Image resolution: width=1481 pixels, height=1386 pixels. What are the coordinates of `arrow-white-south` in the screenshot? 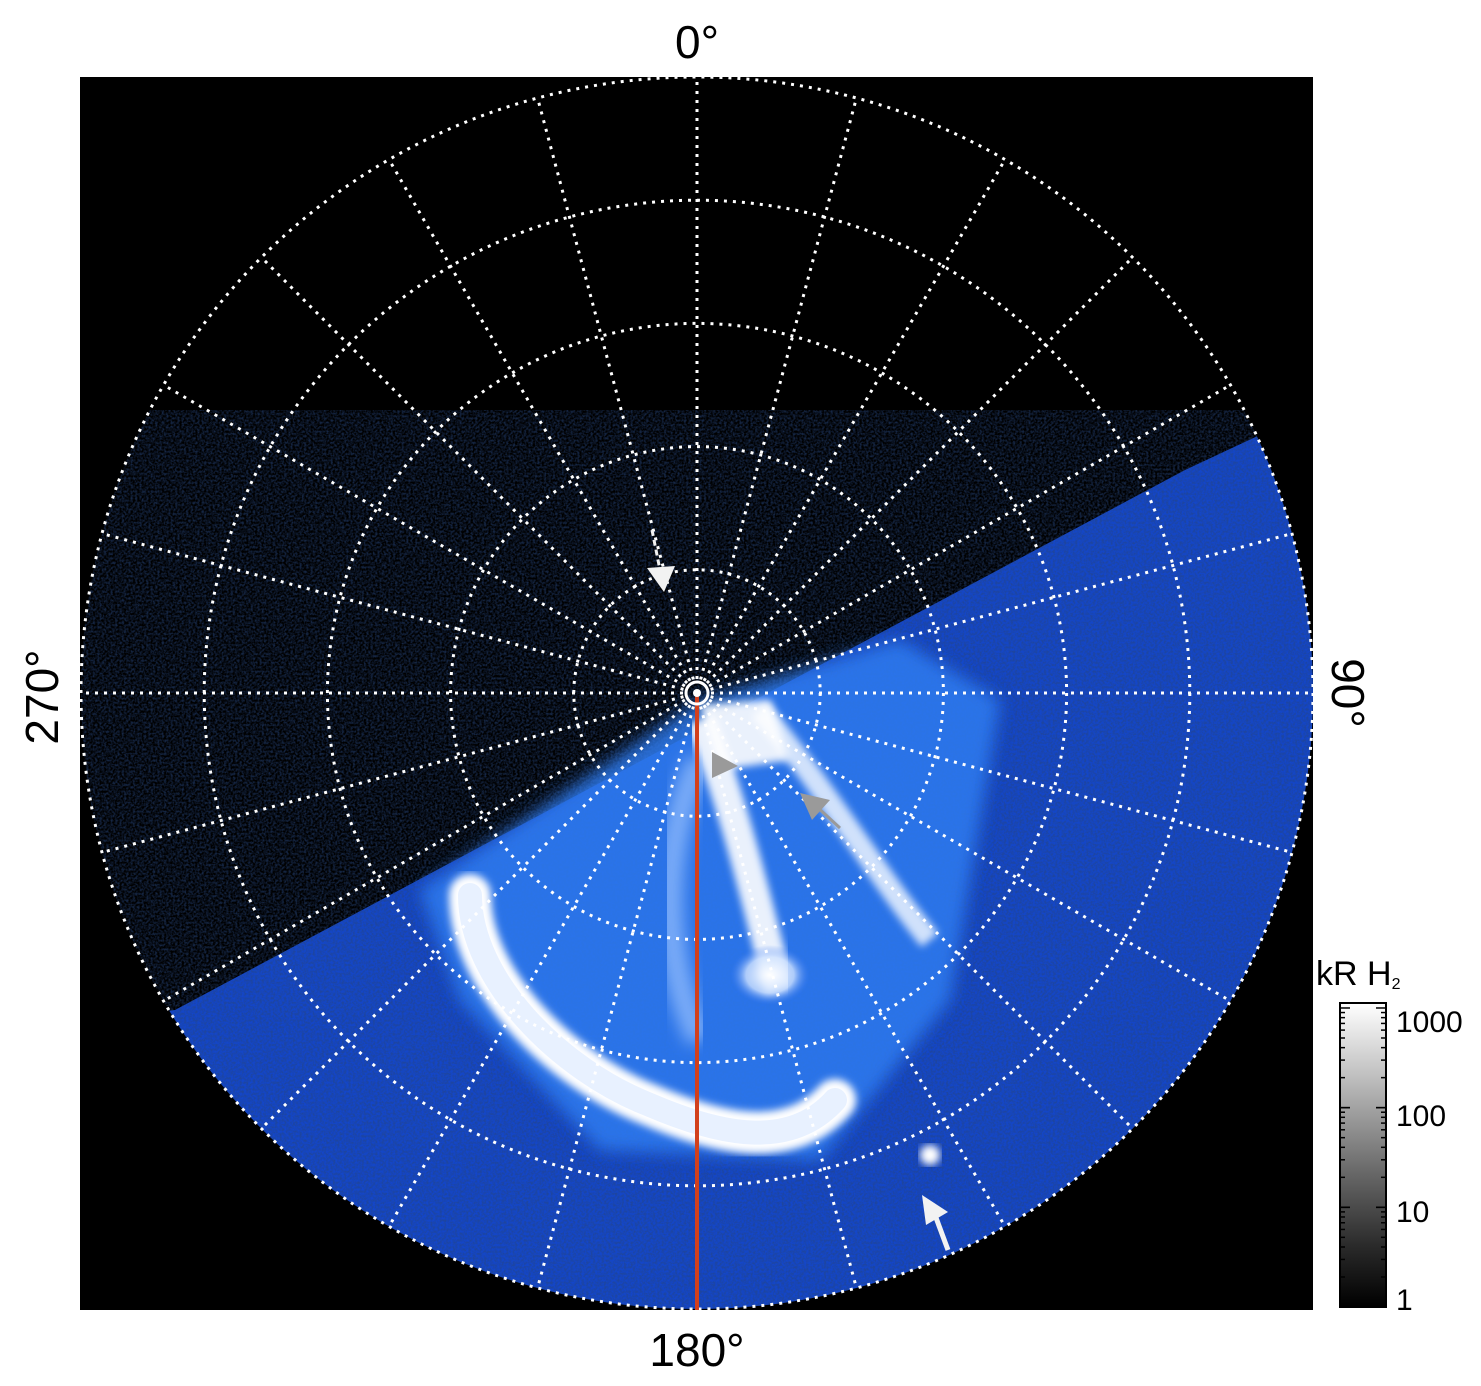 It's located at (936, 1223).